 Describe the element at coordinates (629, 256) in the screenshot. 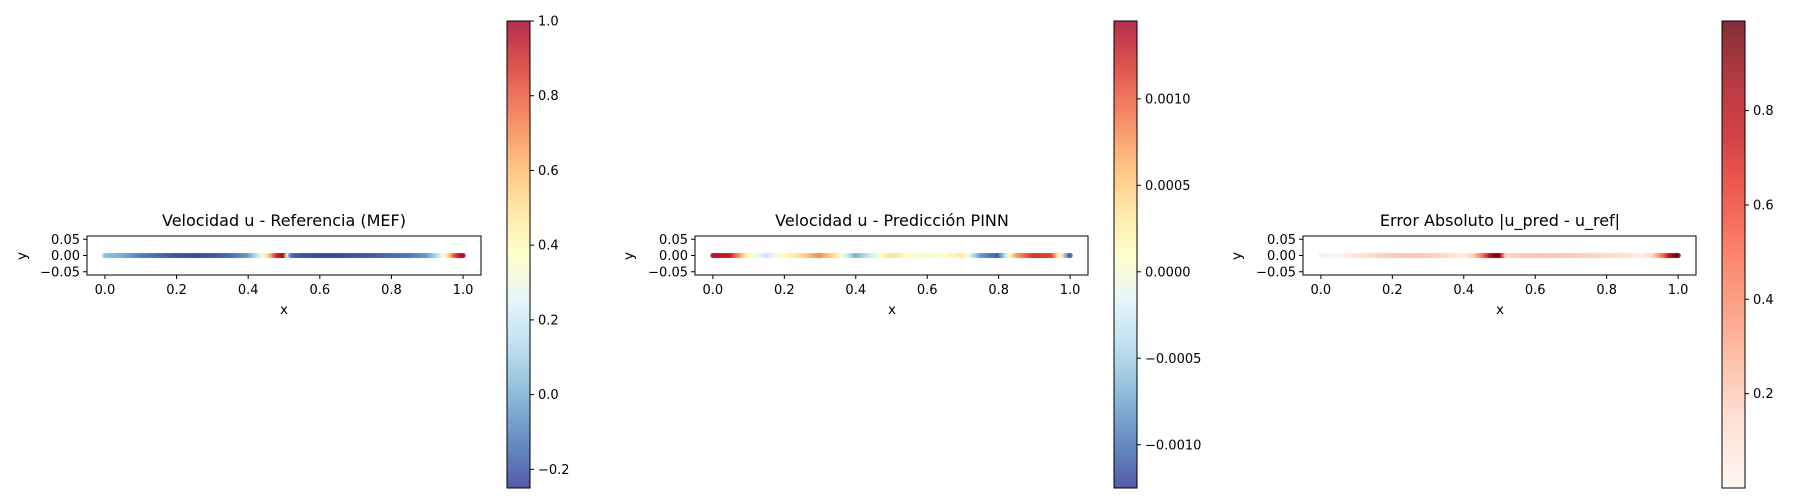

I see `panel-2-ylabel: y` at that location.